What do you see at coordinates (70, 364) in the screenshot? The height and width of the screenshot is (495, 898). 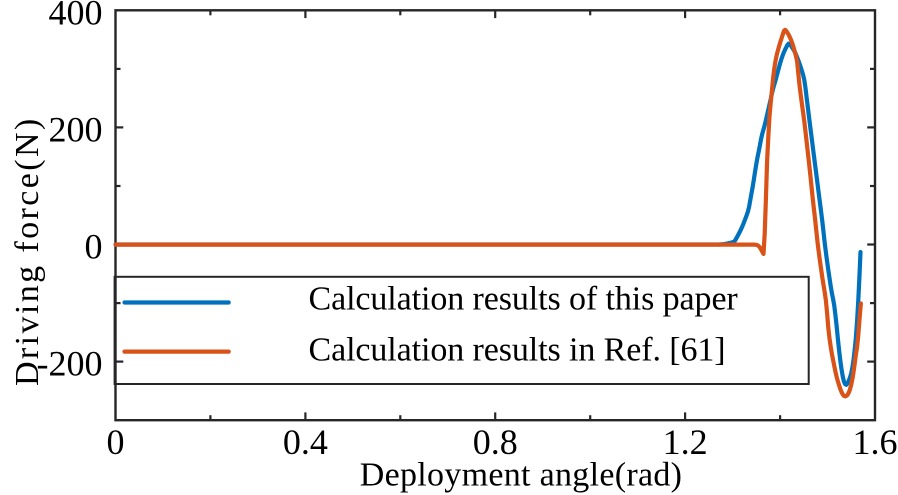 I see `svg-text: -200` at bounding box center [70, 364].